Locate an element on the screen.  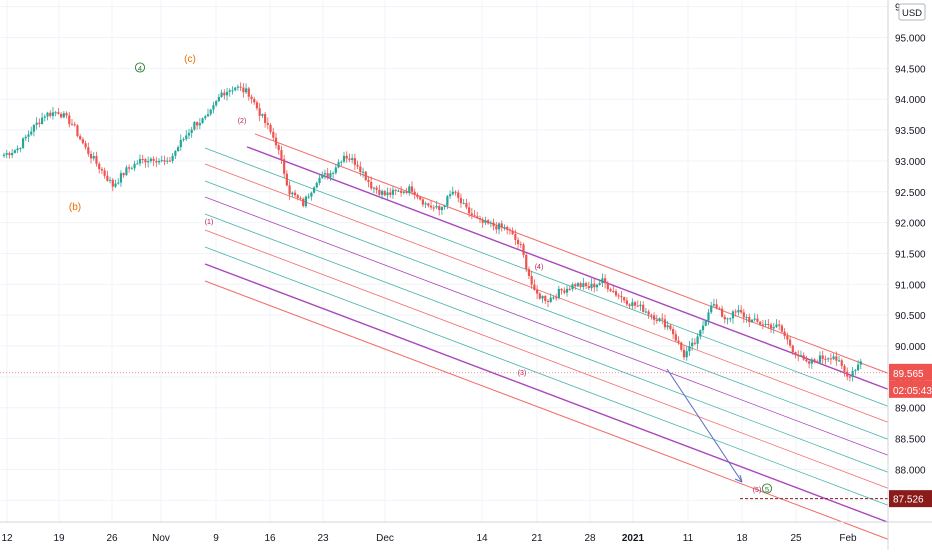
target-price-badge is located at coordinates (910, 499).